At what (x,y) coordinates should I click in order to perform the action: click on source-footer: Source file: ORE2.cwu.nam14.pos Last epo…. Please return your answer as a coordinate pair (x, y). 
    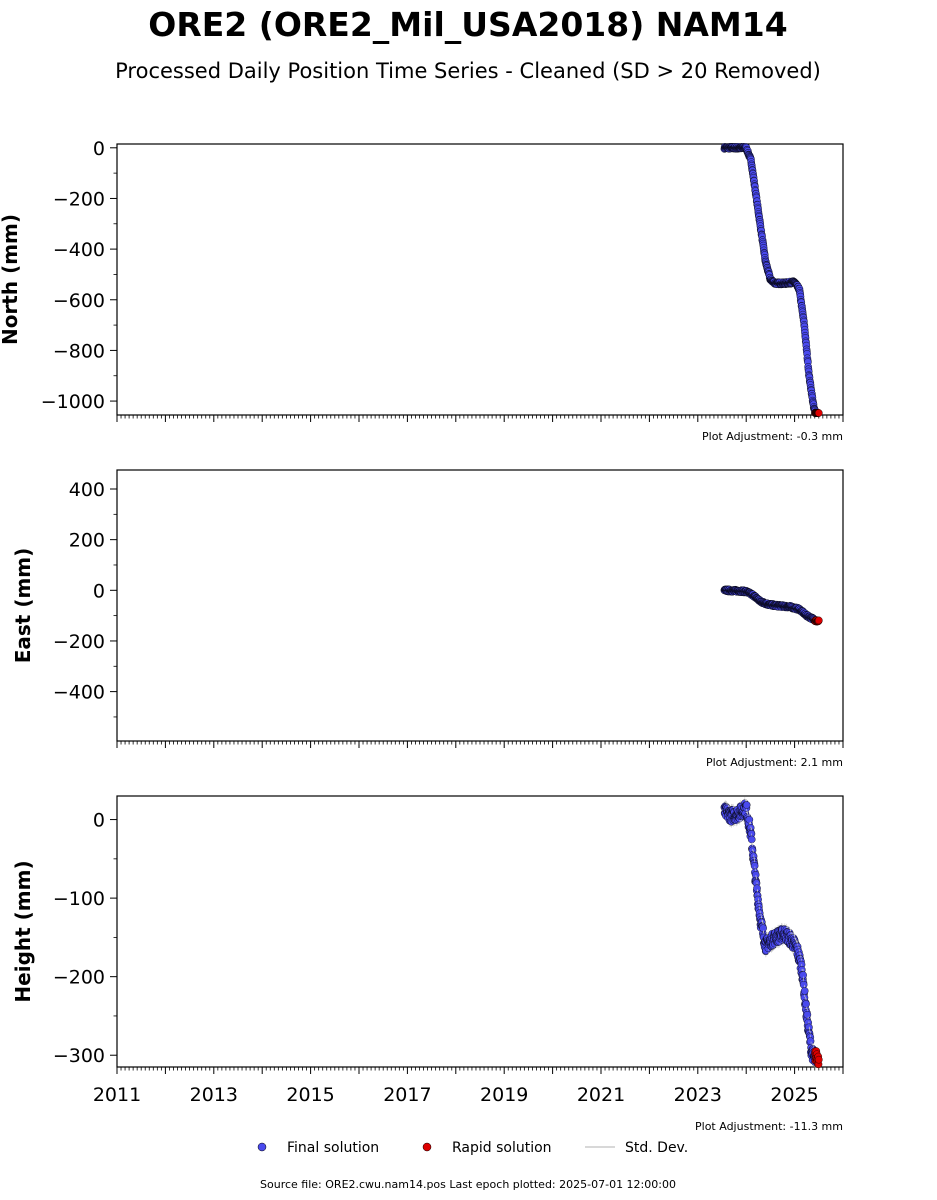
    Looking at the image, I should click on (468, 1184).